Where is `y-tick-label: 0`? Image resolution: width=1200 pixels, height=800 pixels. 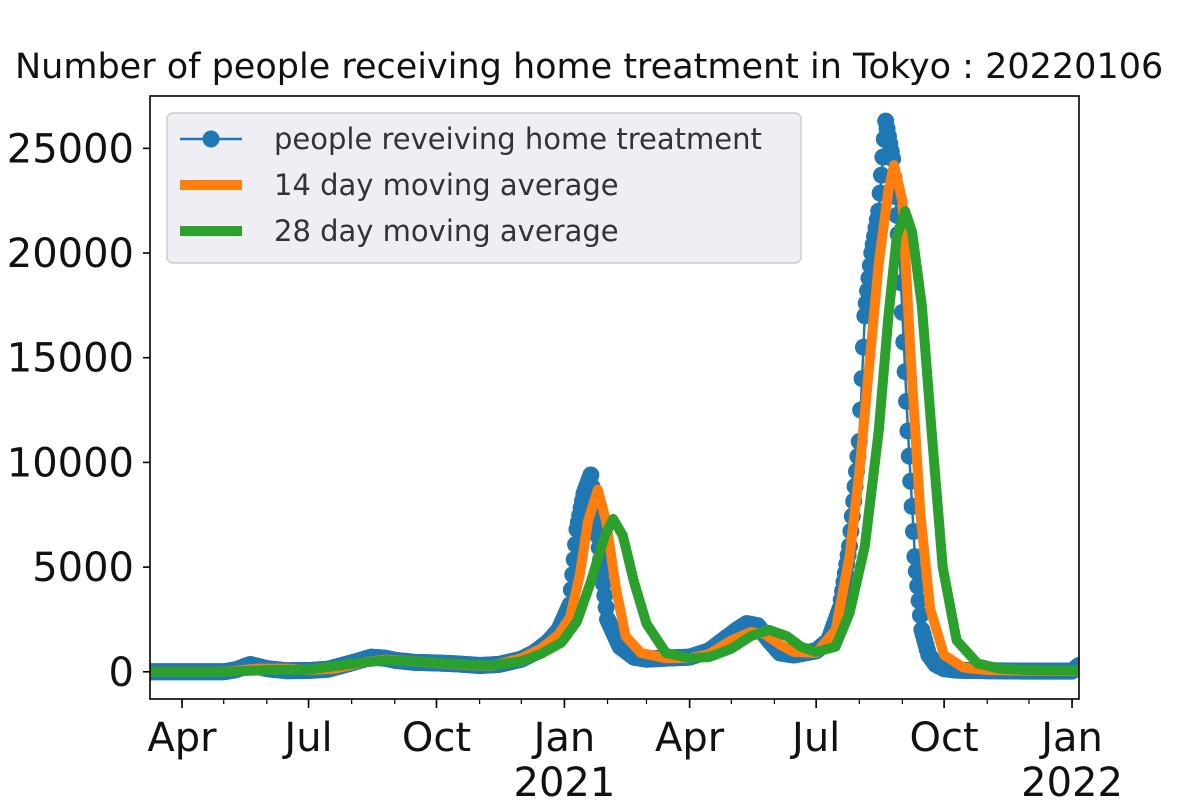
y-tick-label: 0 is located at coordinates (121, 673).